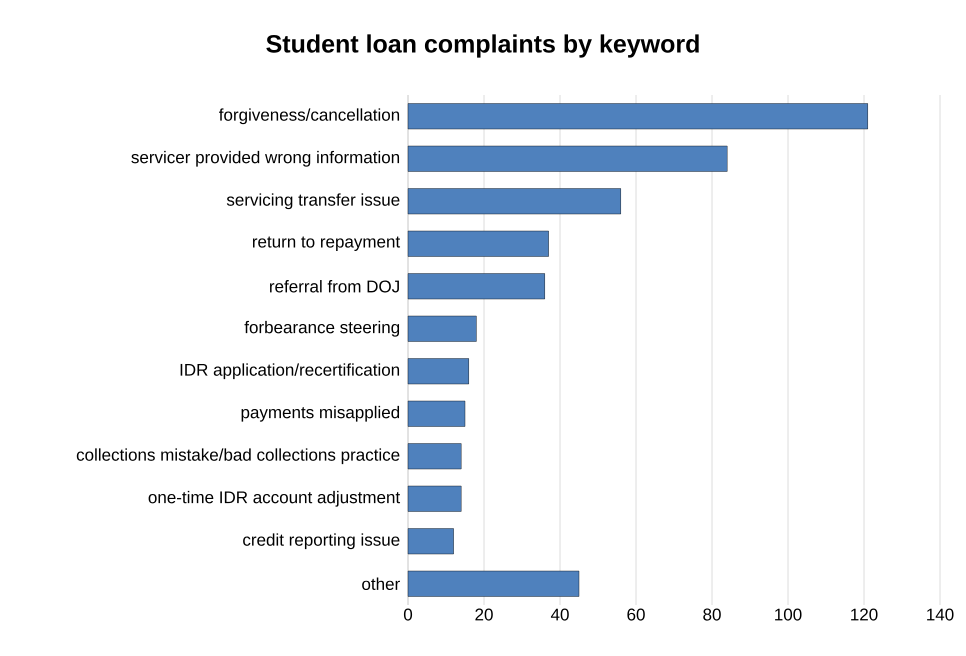 The width and height of the screenshot is (966, 656). What do you see at coordinates (788, 614) in the screenshot?
I see `x-tick-label: 100` at bounding box center [788, 614].